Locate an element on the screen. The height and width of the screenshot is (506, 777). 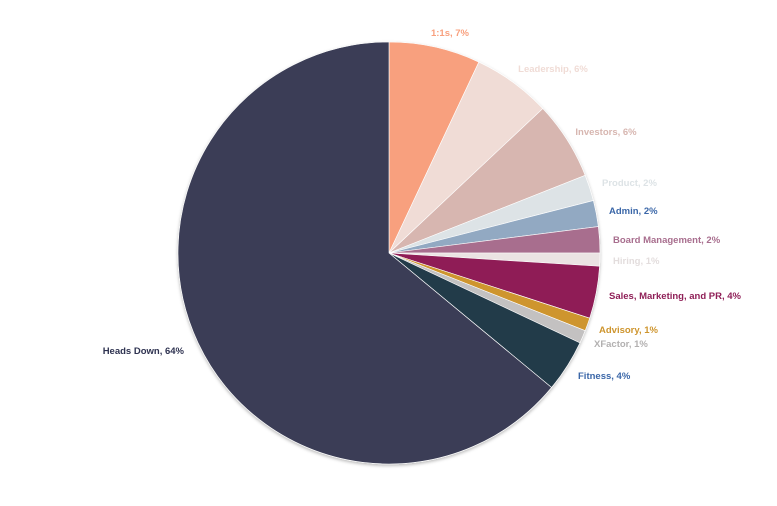
data-label-sales-marketing-and-pr: Sales, Marketing, and PR, 4% is located at coordinates (675, 296).